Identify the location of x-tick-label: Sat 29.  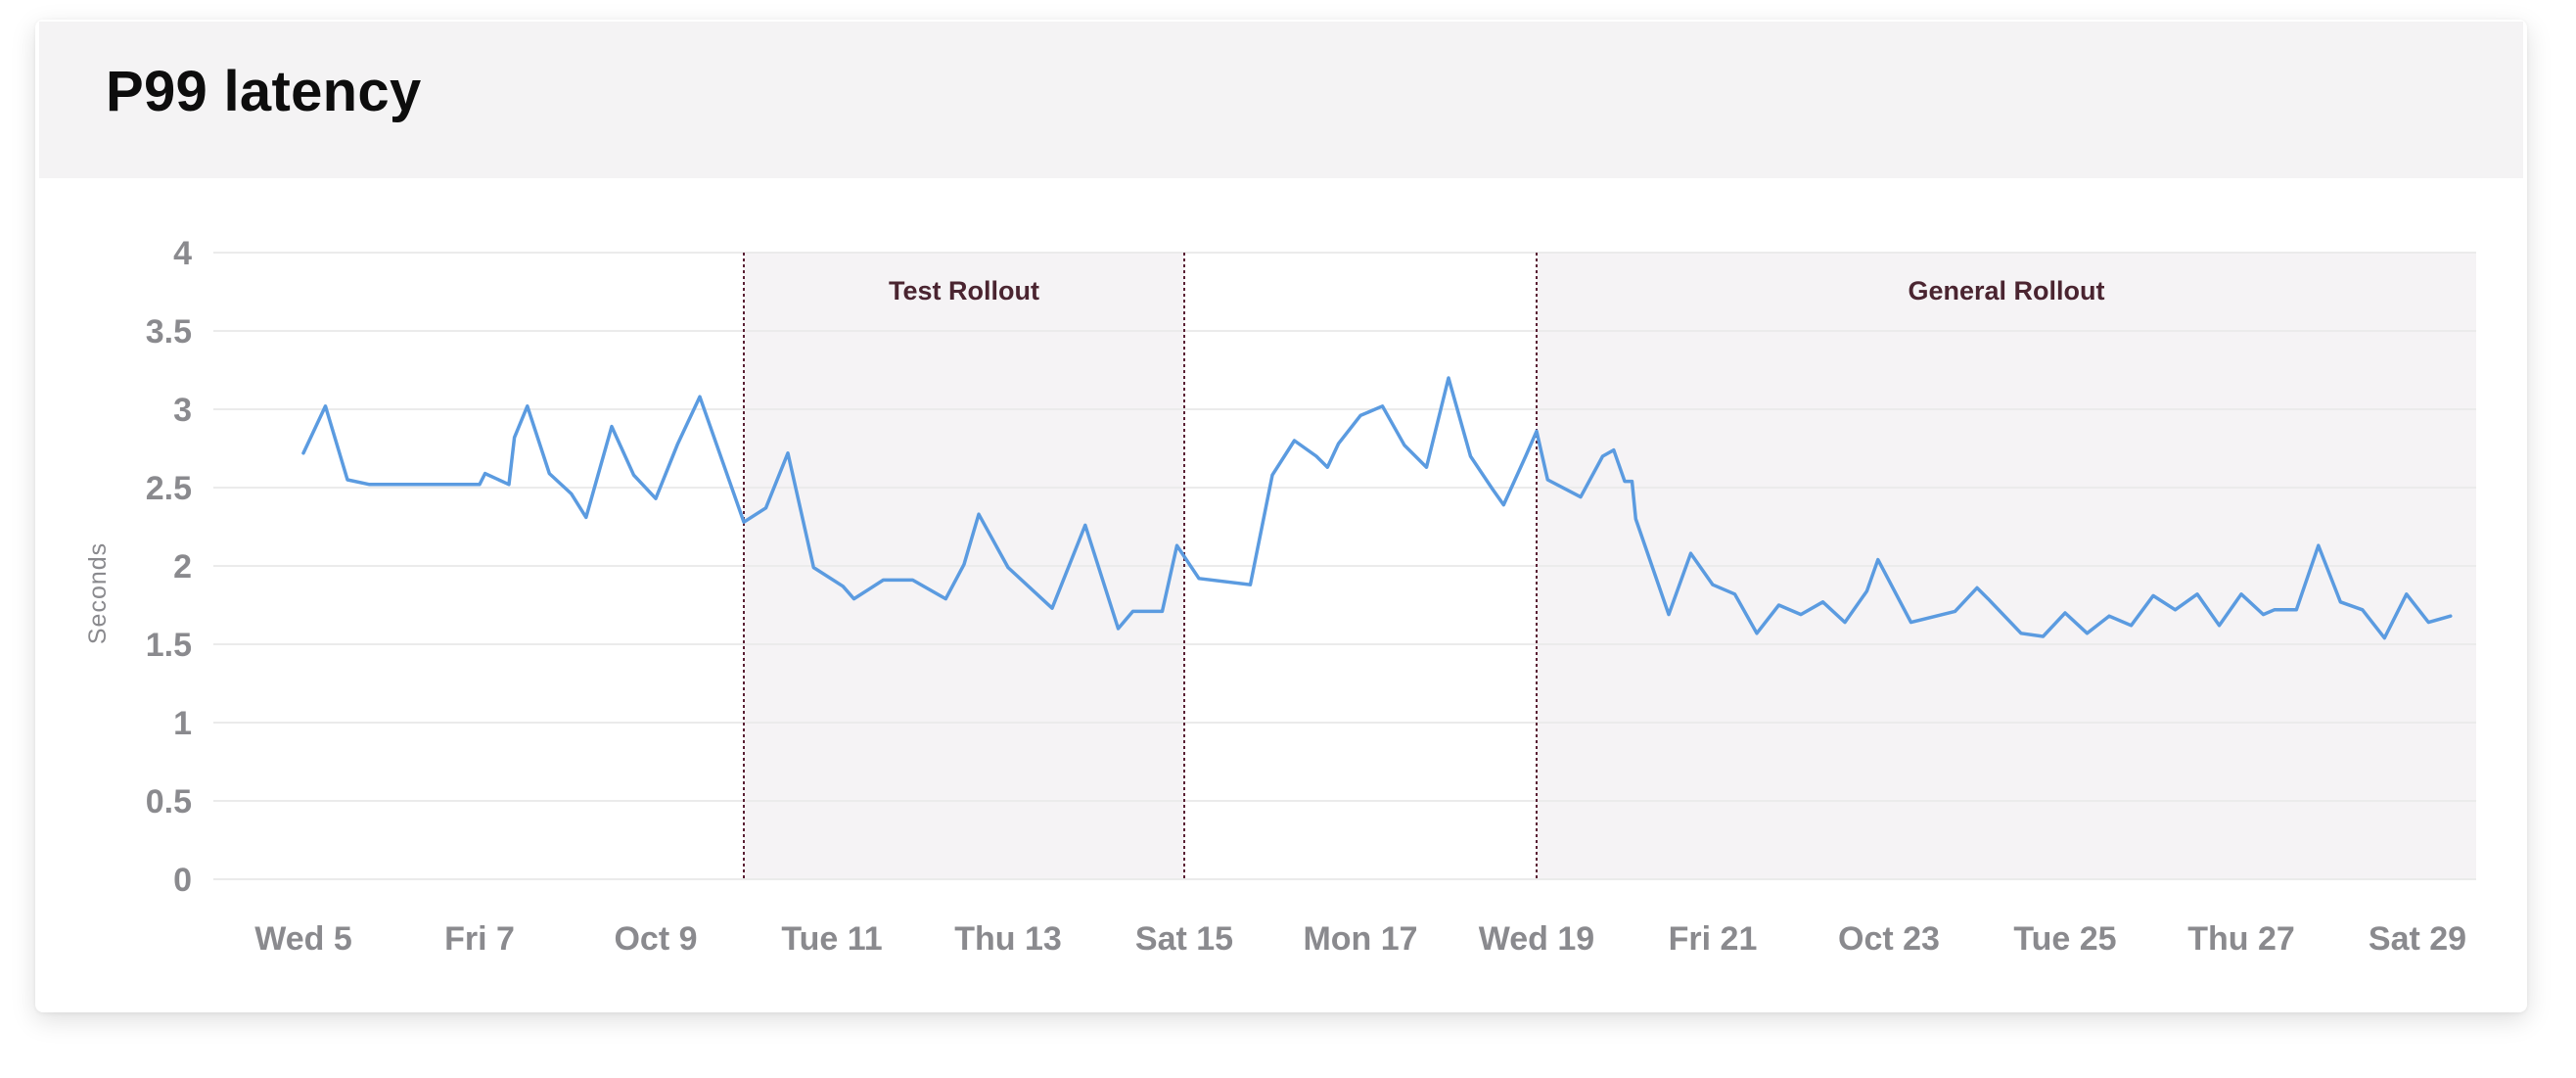
(2417, 939).